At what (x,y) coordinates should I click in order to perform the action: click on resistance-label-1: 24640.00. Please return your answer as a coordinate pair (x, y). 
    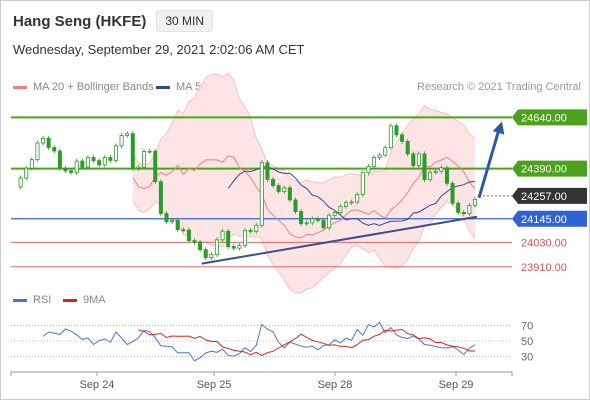
    Looking at the image, I should click on (549, 117).